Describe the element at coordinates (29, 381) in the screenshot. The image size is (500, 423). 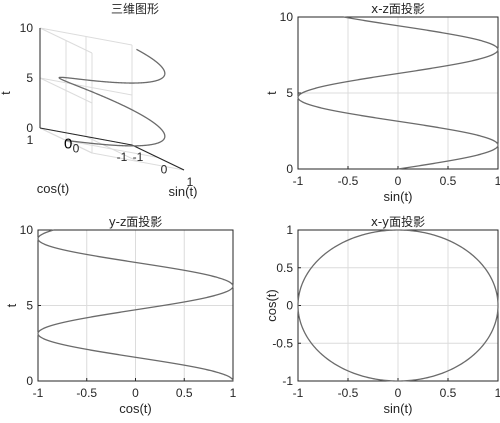
I see `yz-ytick-label-0: 0` at that location.